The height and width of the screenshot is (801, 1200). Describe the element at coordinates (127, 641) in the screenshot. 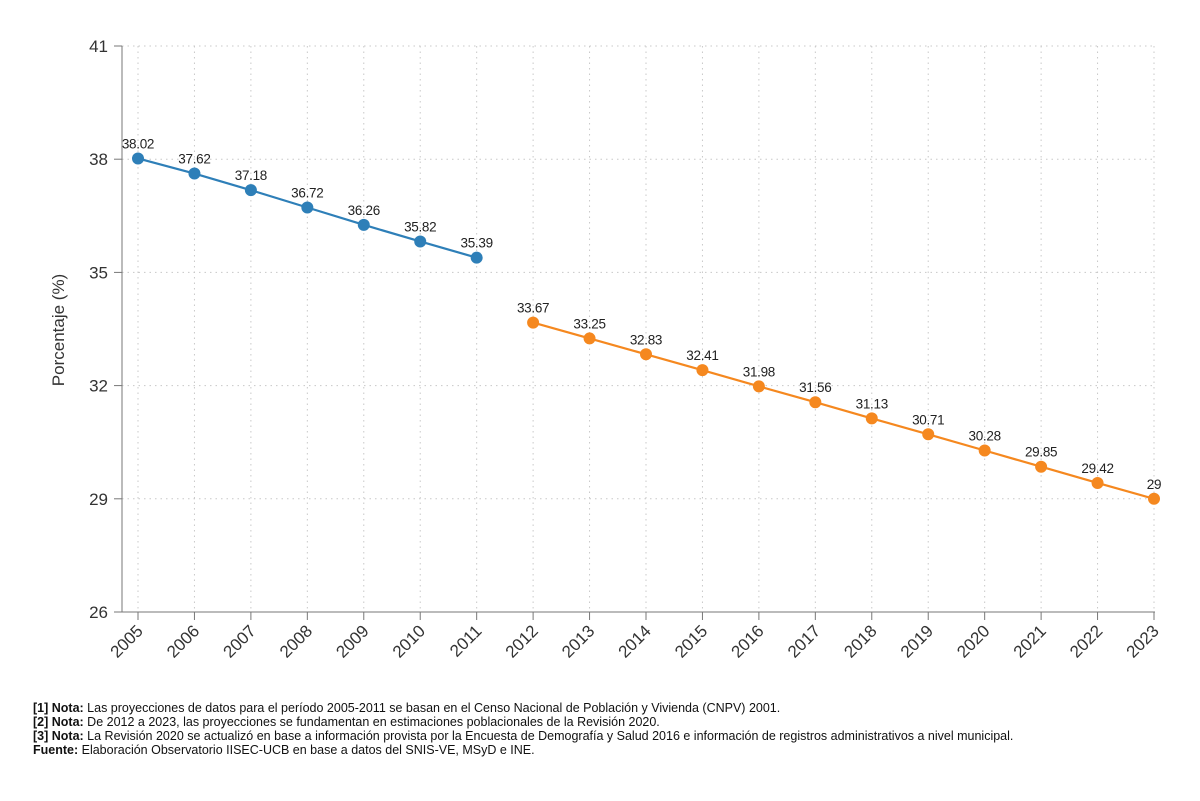

I see `x-tick-label: 2005` at that location.